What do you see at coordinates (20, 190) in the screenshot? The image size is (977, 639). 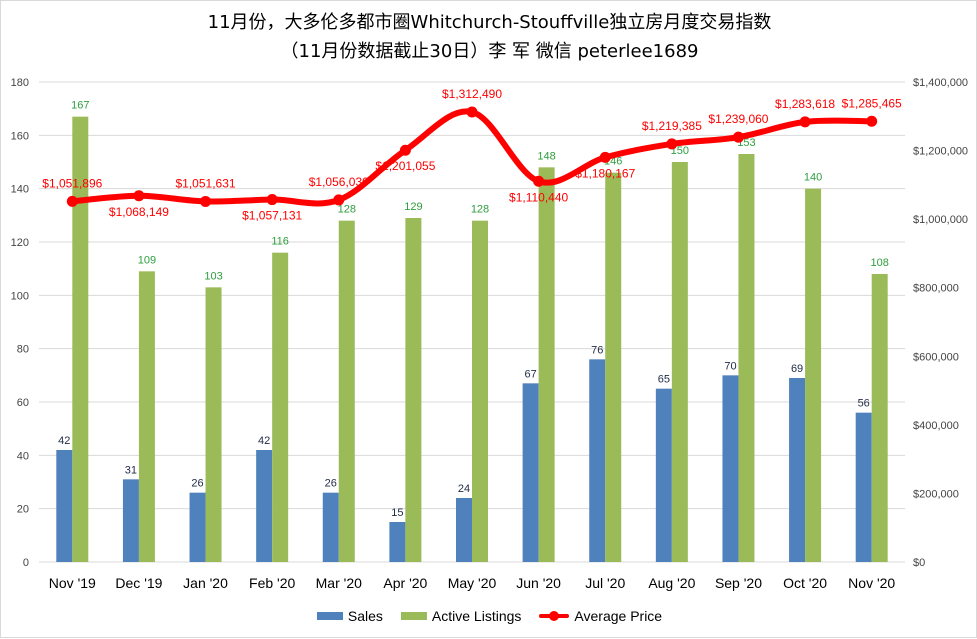 I see `y-left-tick-label: 140` at bounding box center [20, 190].